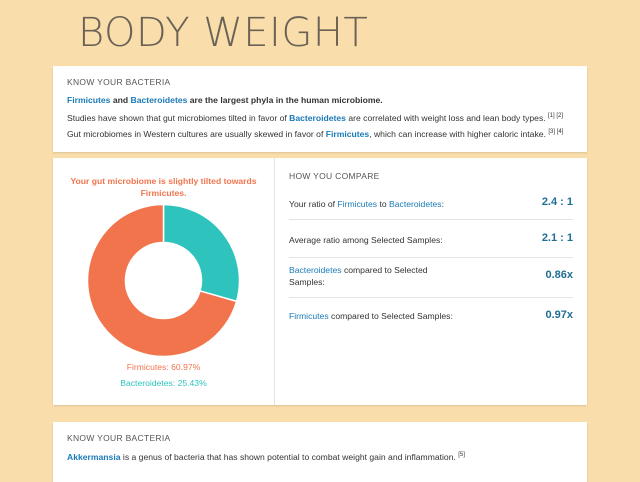 The width and height of the screenshot is (640, 482). Describe the element at coordinates (163, 367) in the screenshot. I see `firmicutes-percent-label: Firmicutes: 60.97%` at that location.